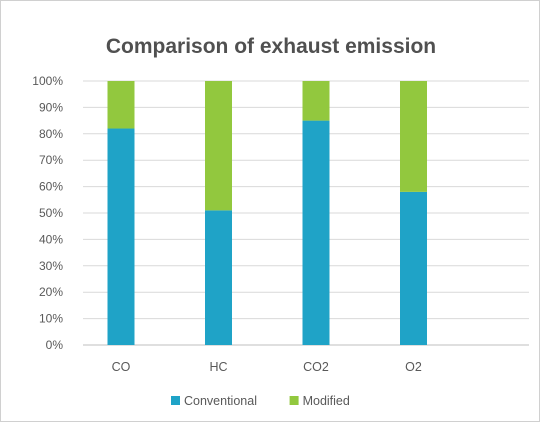  I want to click on y-tick-label: 0%, so click(55, 345).